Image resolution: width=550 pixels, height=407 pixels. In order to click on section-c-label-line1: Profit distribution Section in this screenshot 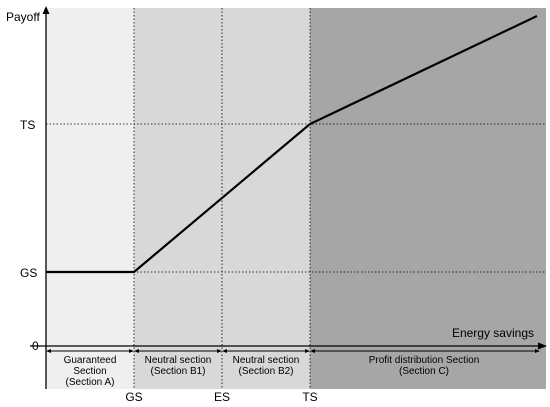, I will do `click(424, 360)`.